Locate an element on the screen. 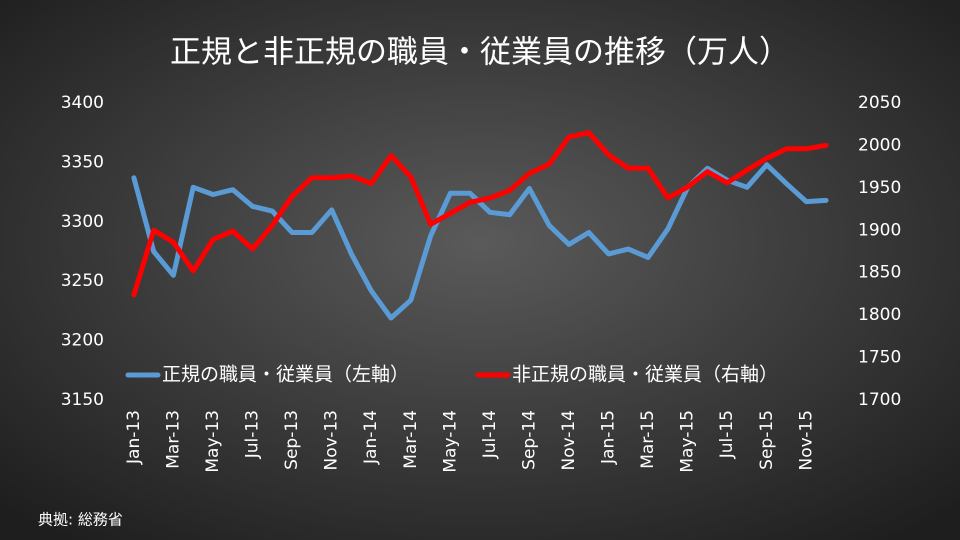 The width and height of the screenshot is (960, 540). x-tick-label: Nov-15 is located at coordinates (806, 440).